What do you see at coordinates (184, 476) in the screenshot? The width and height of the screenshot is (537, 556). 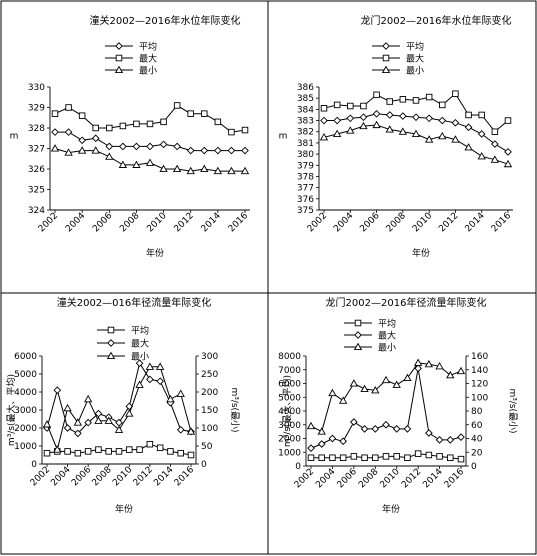 I see `x-tick-label-2-7: 2016` at bounding box center [184, 476].